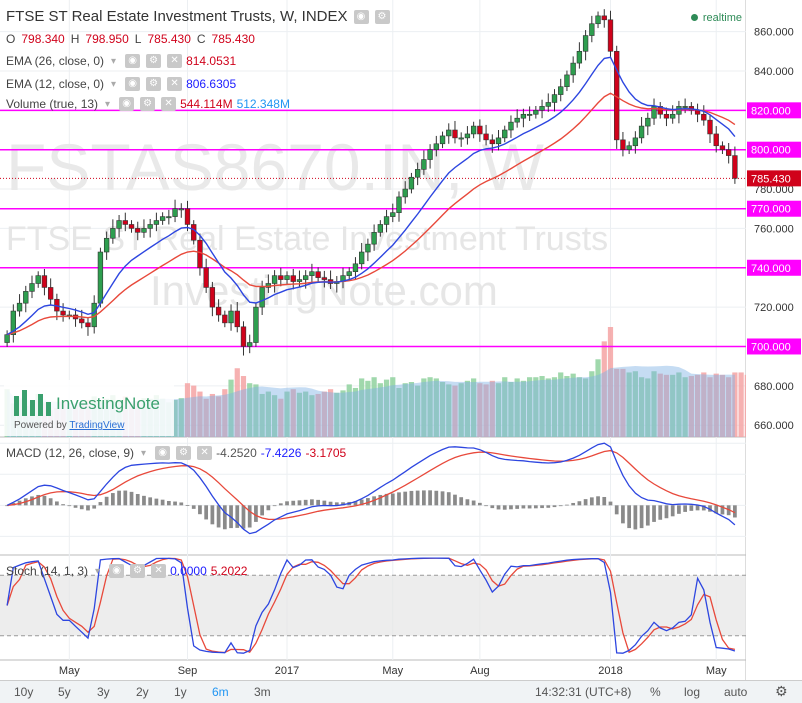 The image size is (802, 703). What do you see at coordinates (781, 691) in the screenshot?
I see `settings-gear-icon: ⚙` at bounding box center [781, 691].